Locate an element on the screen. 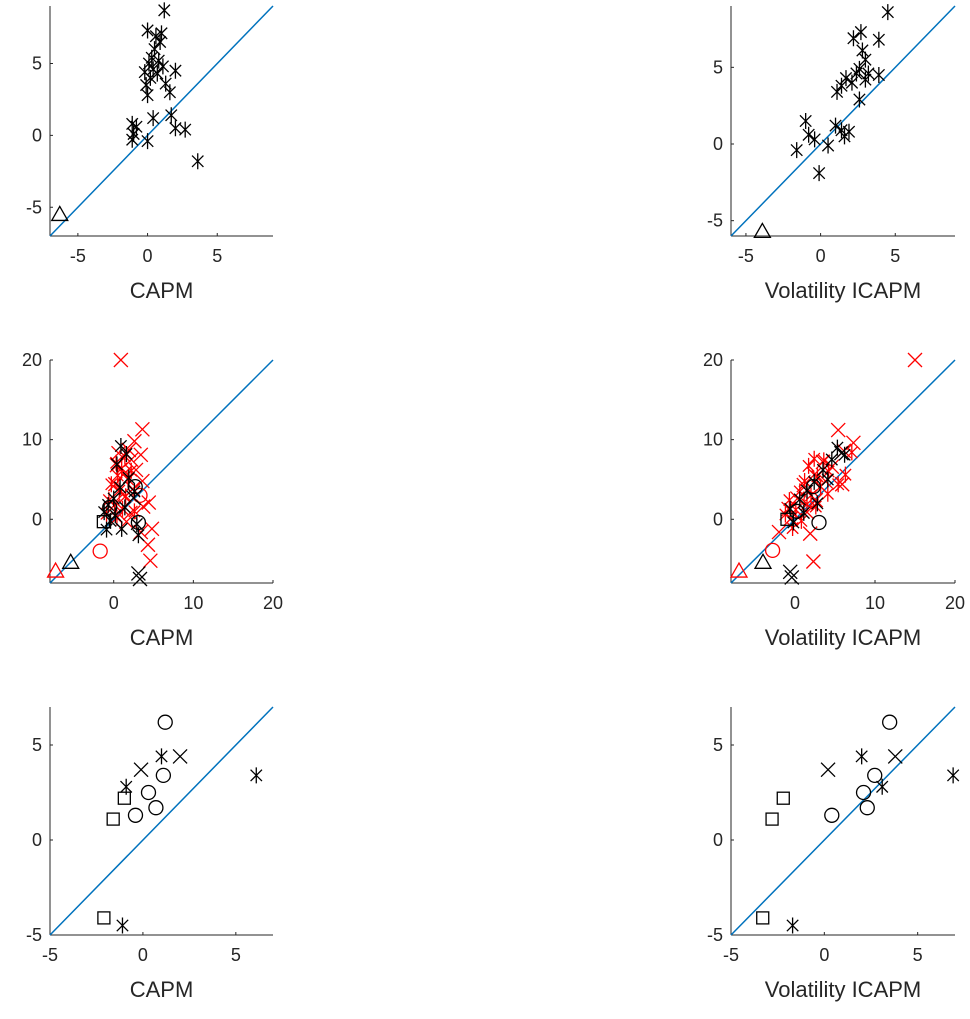  scatter-panel-6: -5 0 5 -5 0 5 Volatility ICAPM is located at coordinates (833, 854).